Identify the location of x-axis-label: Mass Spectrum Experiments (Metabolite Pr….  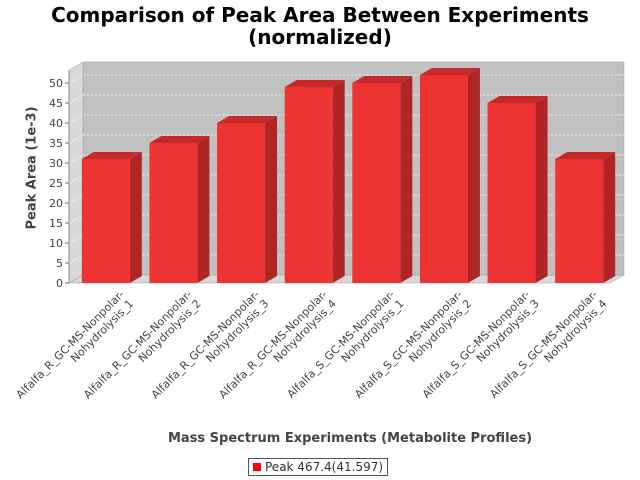
(350, 438).